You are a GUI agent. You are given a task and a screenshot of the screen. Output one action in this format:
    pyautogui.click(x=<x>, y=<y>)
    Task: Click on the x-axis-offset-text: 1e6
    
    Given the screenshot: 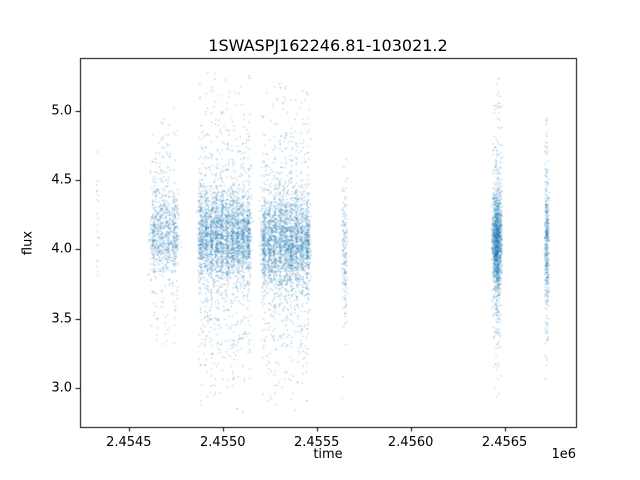 What is the action you would take?
    pyautogui.click(x=563, y=454)
    